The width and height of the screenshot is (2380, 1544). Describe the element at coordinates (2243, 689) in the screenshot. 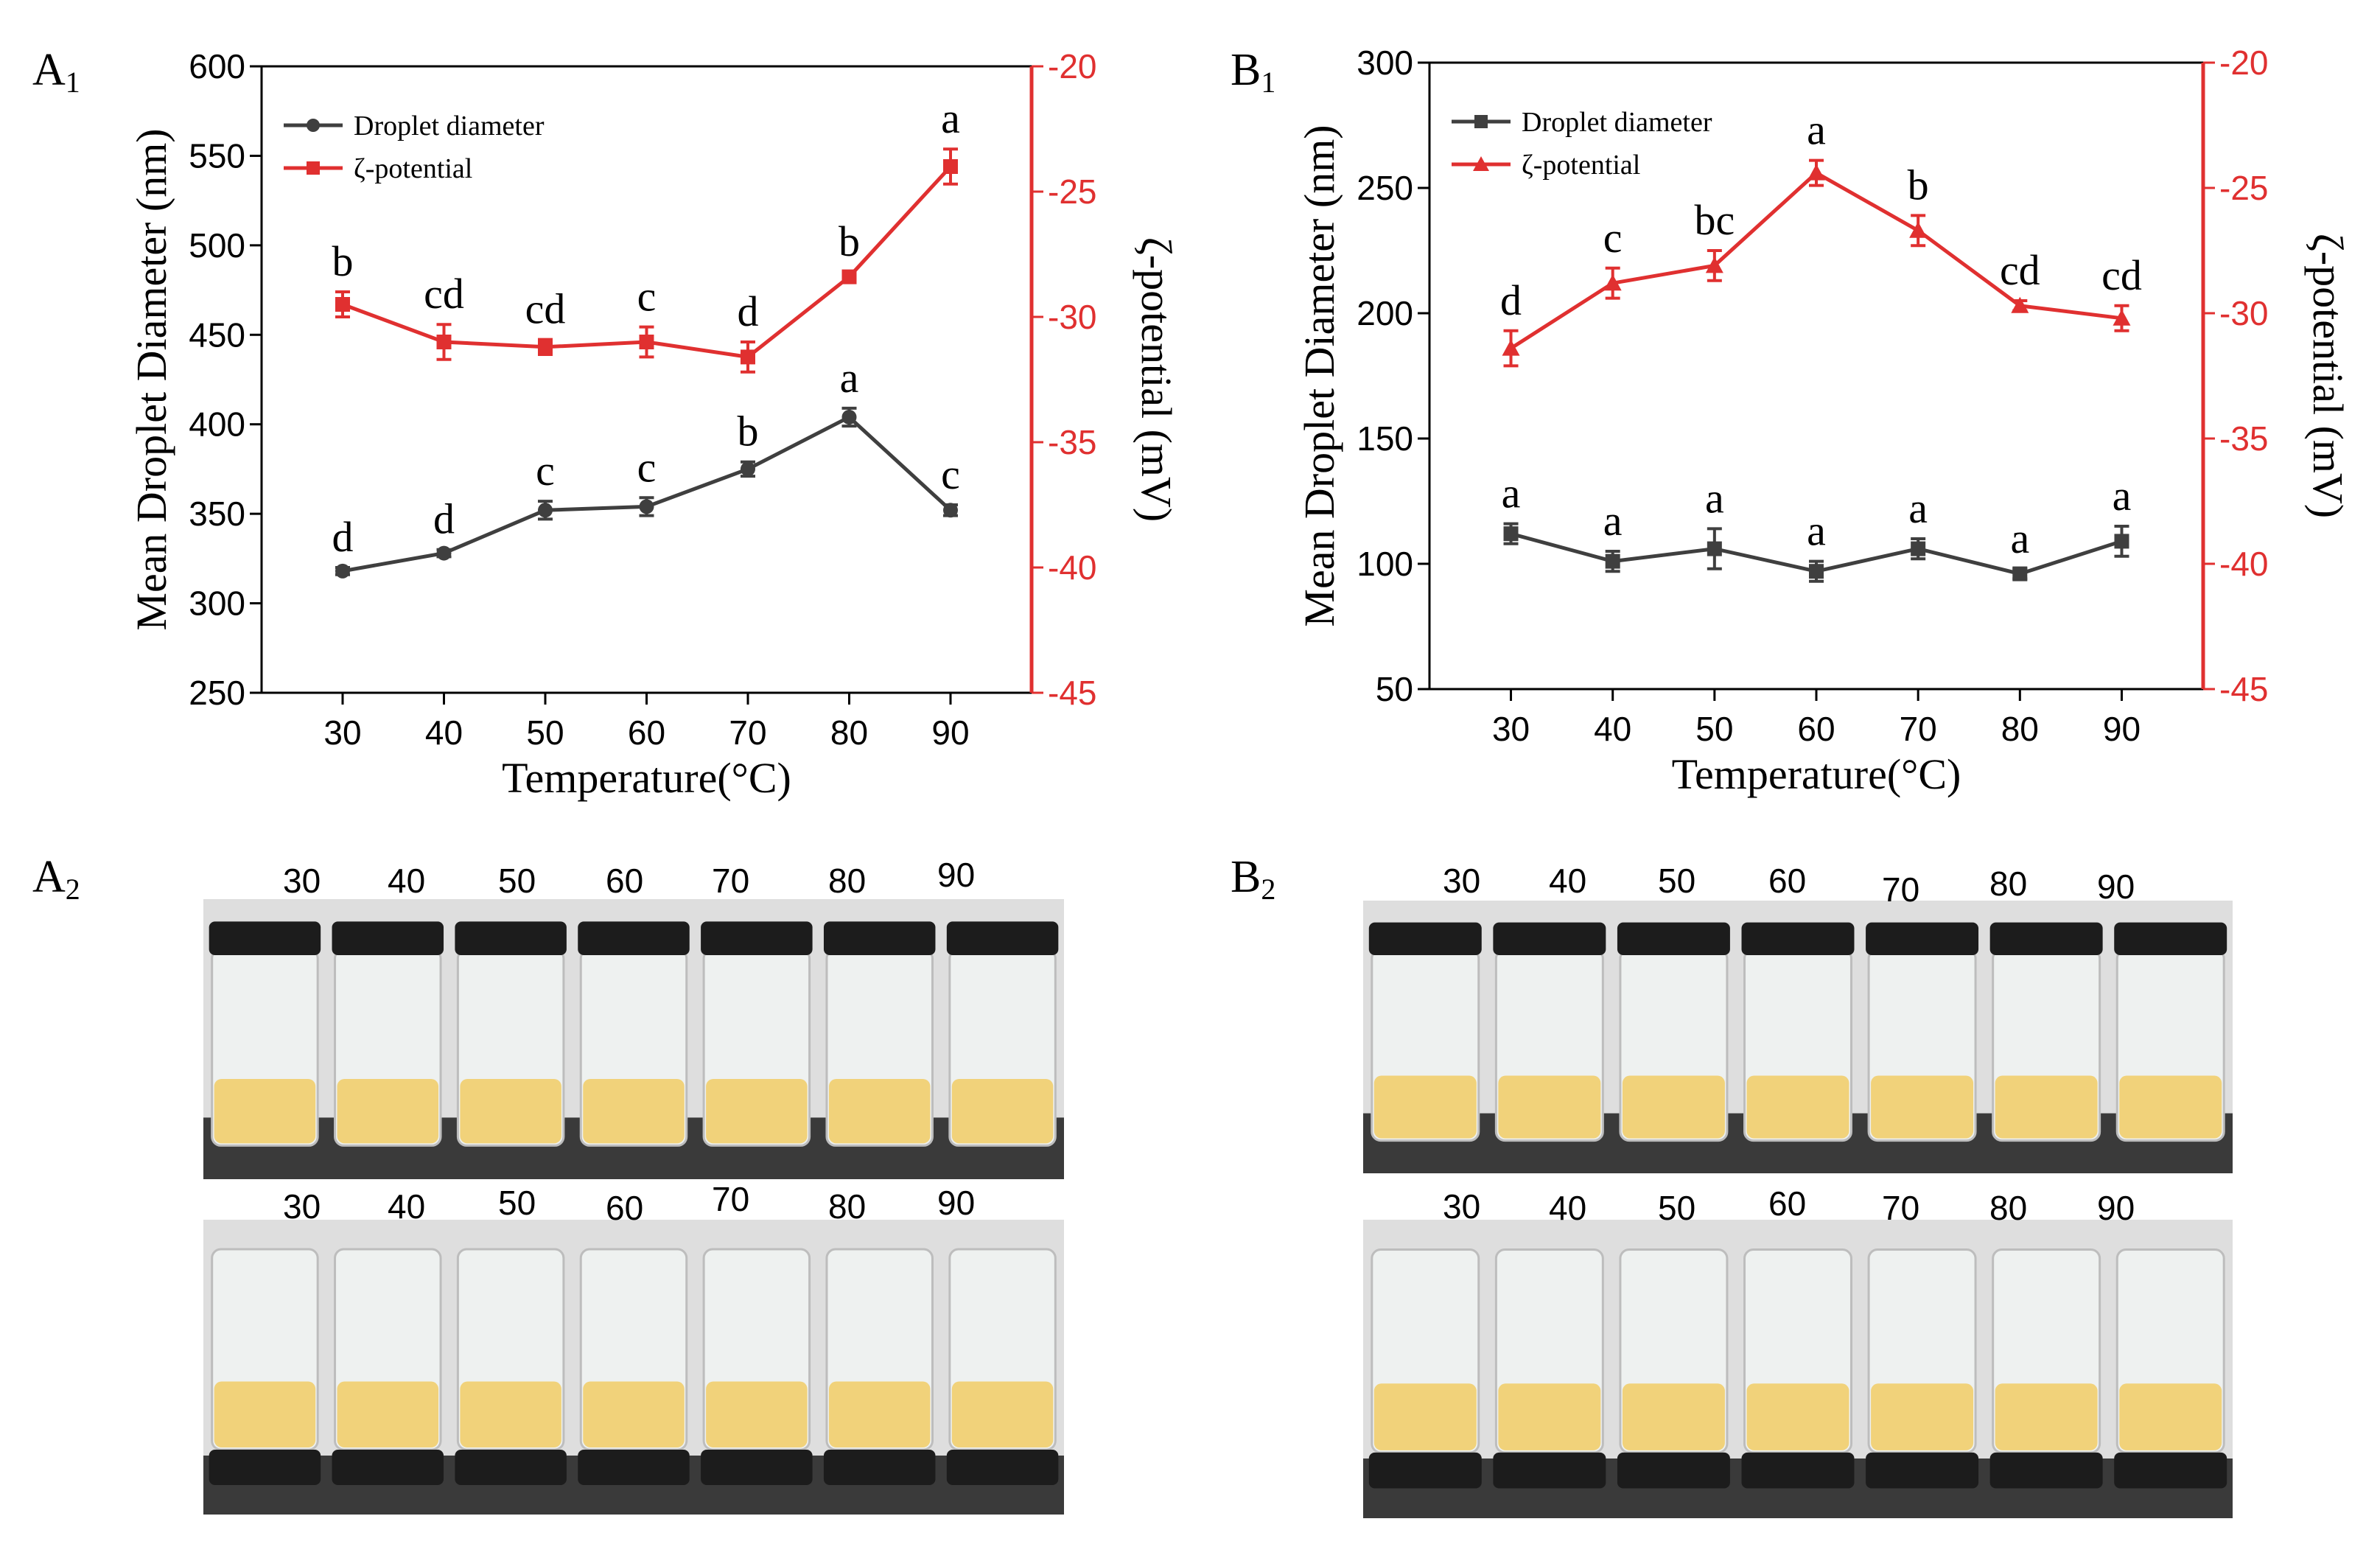

I see `y-tick-label-right: -45` at that location.